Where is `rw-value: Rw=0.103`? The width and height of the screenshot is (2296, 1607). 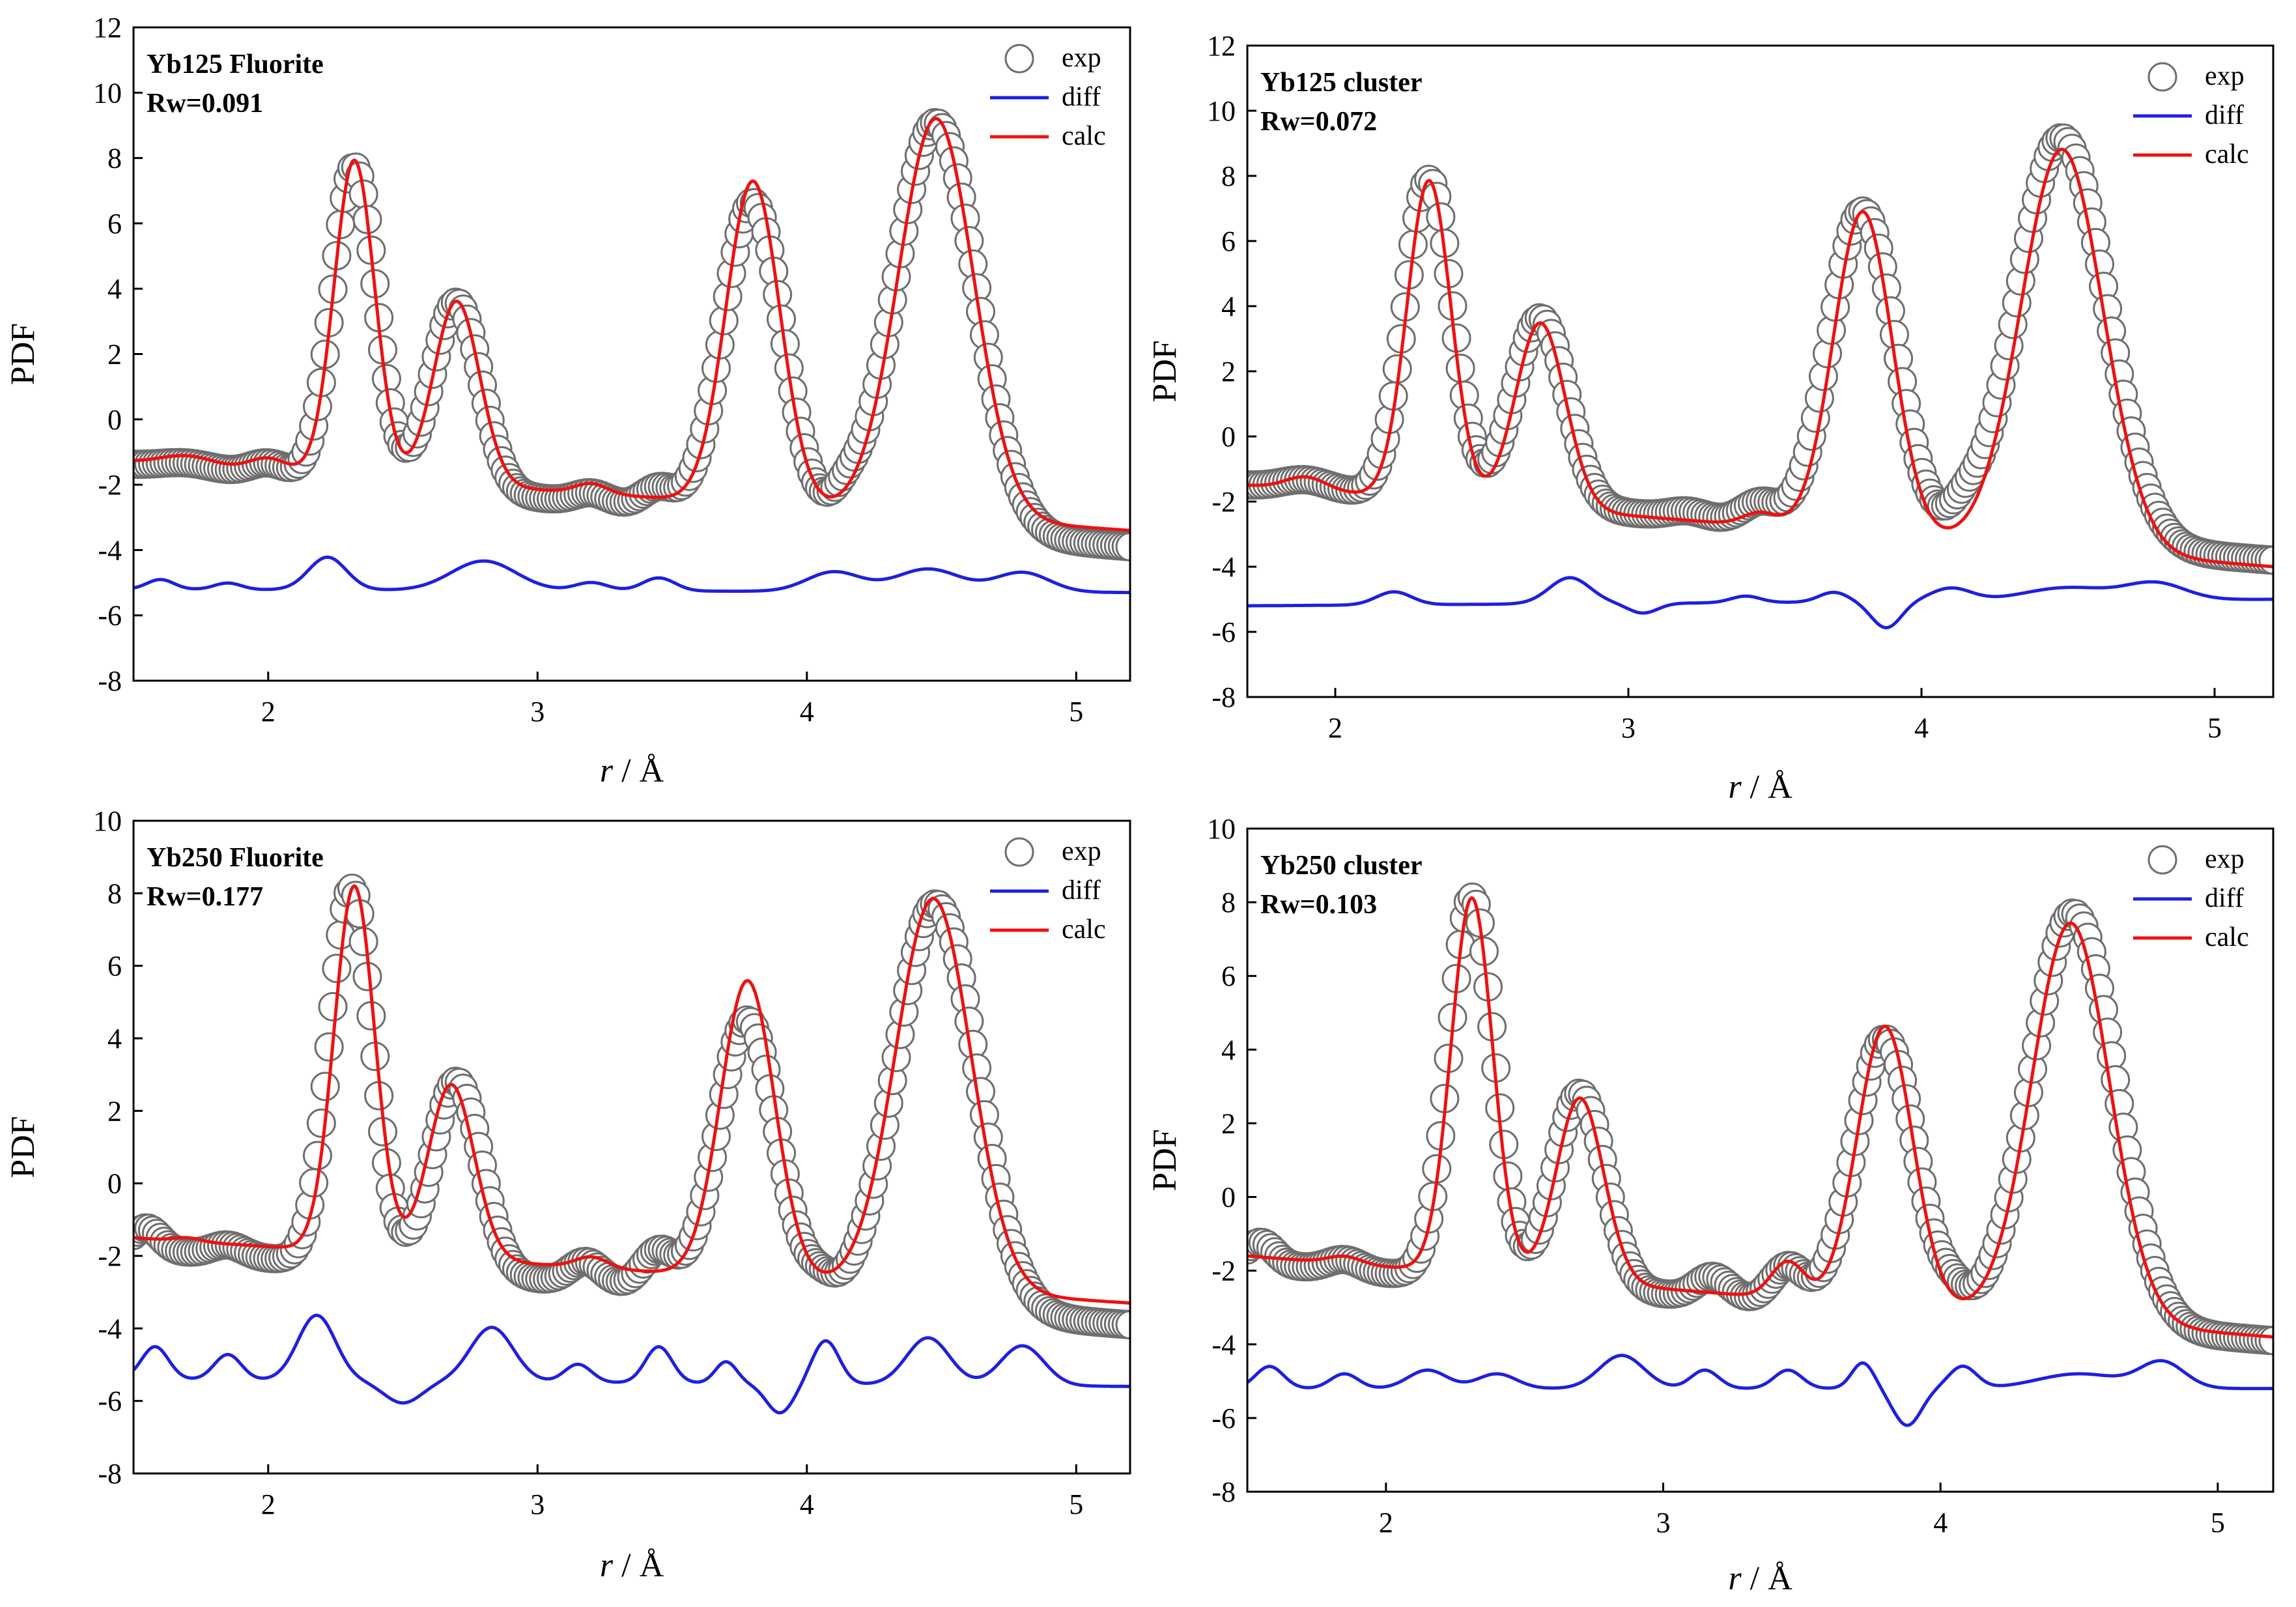
rw-value: Rw=0.103 is located at coordinates (1319, 905).